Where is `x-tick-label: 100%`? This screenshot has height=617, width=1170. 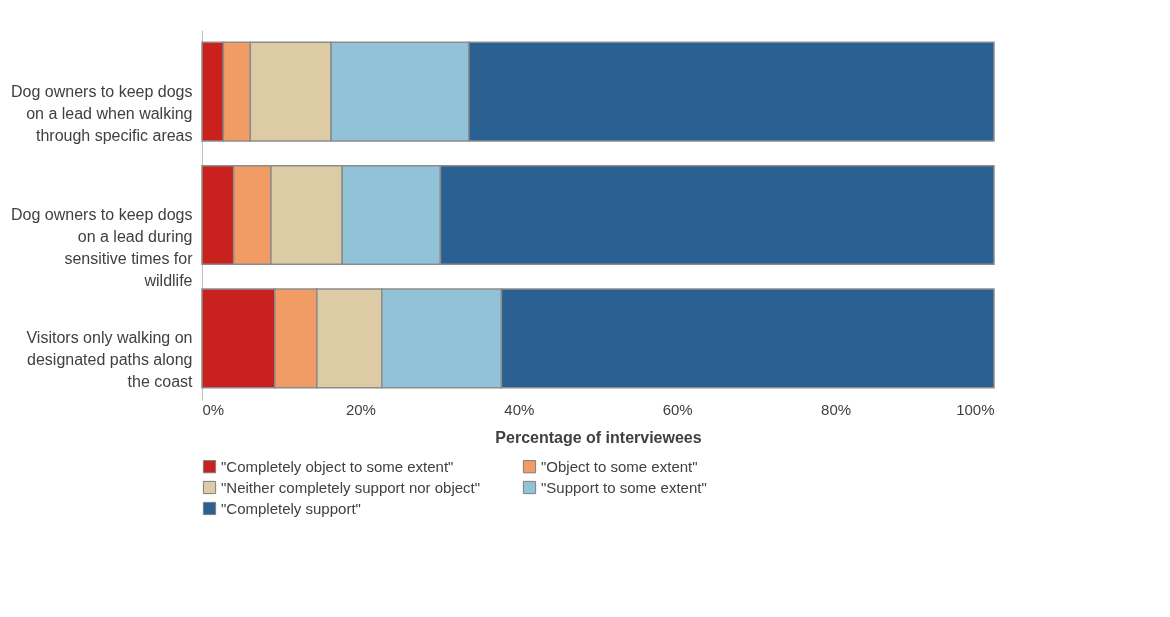 x-tick-label: 100% is located at coordinates (975, 409).